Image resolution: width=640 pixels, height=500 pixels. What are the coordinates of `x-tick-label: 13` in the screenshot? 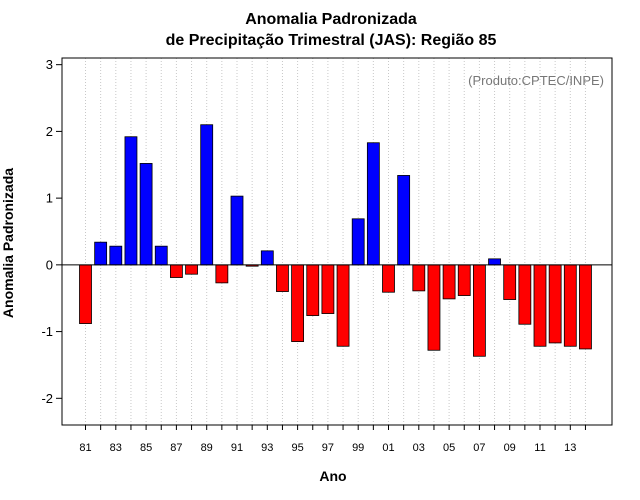 It's located at (570, 448).